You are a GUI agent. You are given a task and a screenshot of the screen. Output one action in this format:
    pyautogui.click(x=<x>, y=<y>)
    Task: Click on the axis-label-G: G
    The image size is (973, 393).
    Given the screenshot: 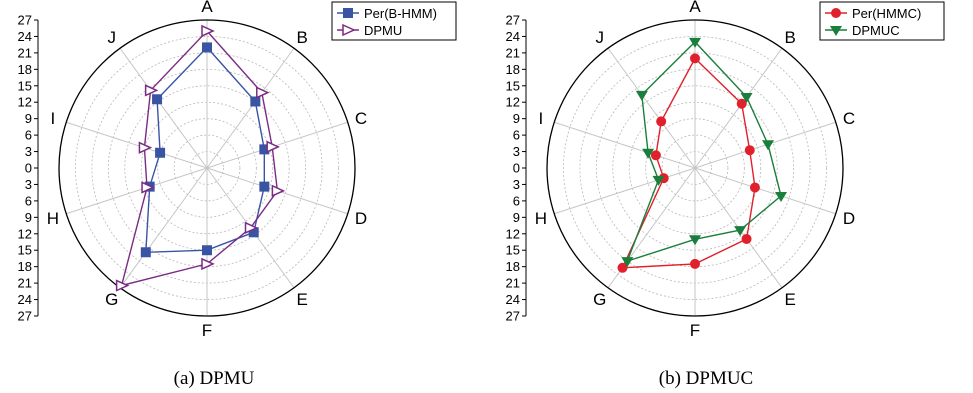 What is the action you would take?
    pyautogui.click(x=111, y=299)
    